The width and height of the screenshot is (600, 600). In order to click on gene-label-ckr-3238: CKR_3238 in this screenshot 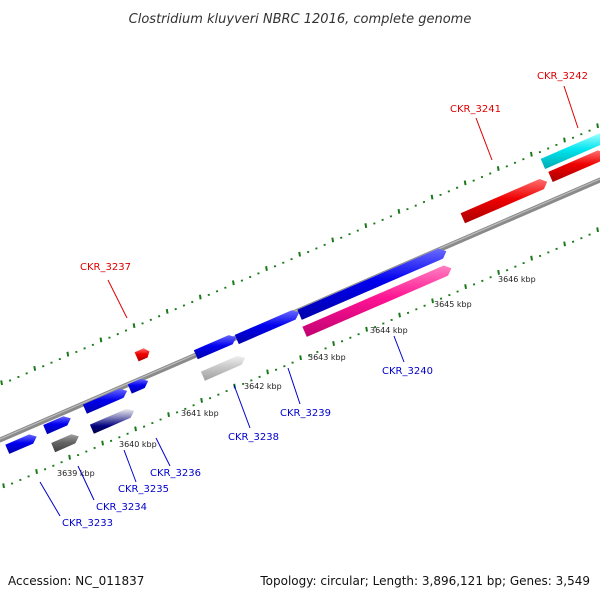, I will do `click(253, 437)`.